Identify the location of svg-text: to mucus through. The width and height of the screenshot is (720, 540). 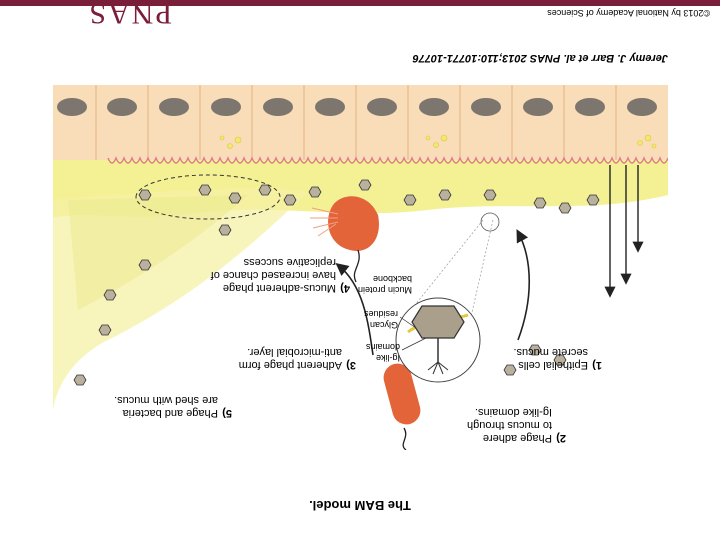
(509, 425).